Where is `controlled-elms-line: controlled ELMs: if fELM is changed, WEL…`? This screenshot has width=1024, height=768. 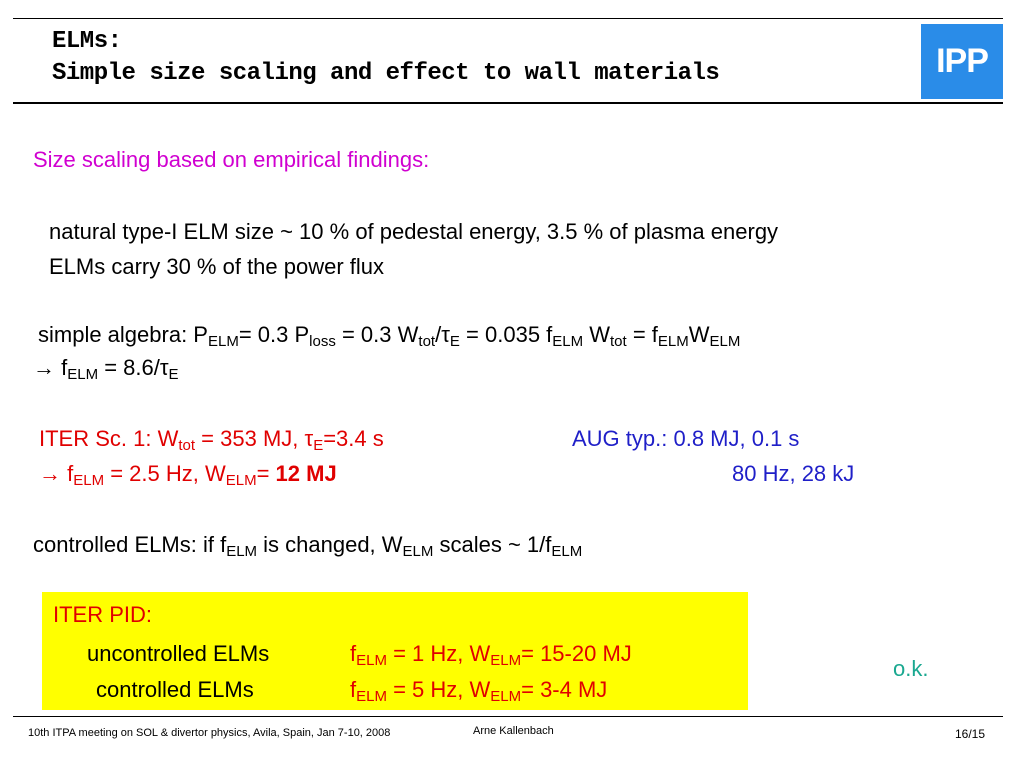
controlled-elms-line: controlled ELMs: if fELM is changed, WEL… is located at coordinates (308, 546).